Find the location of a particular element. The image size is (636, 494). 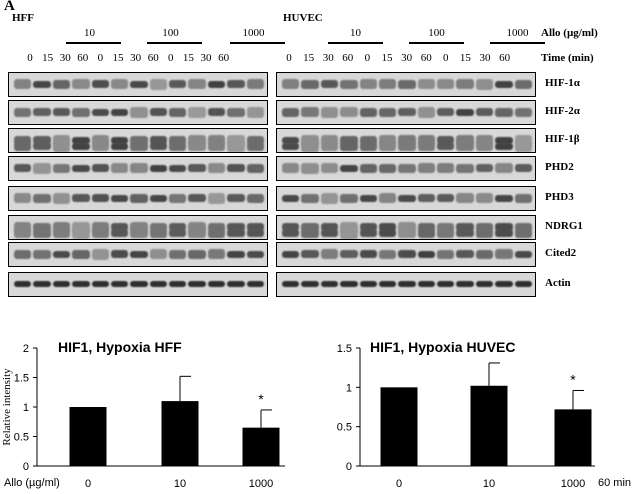

protein-label: NDRG1 is located at coordinates (564, 226).